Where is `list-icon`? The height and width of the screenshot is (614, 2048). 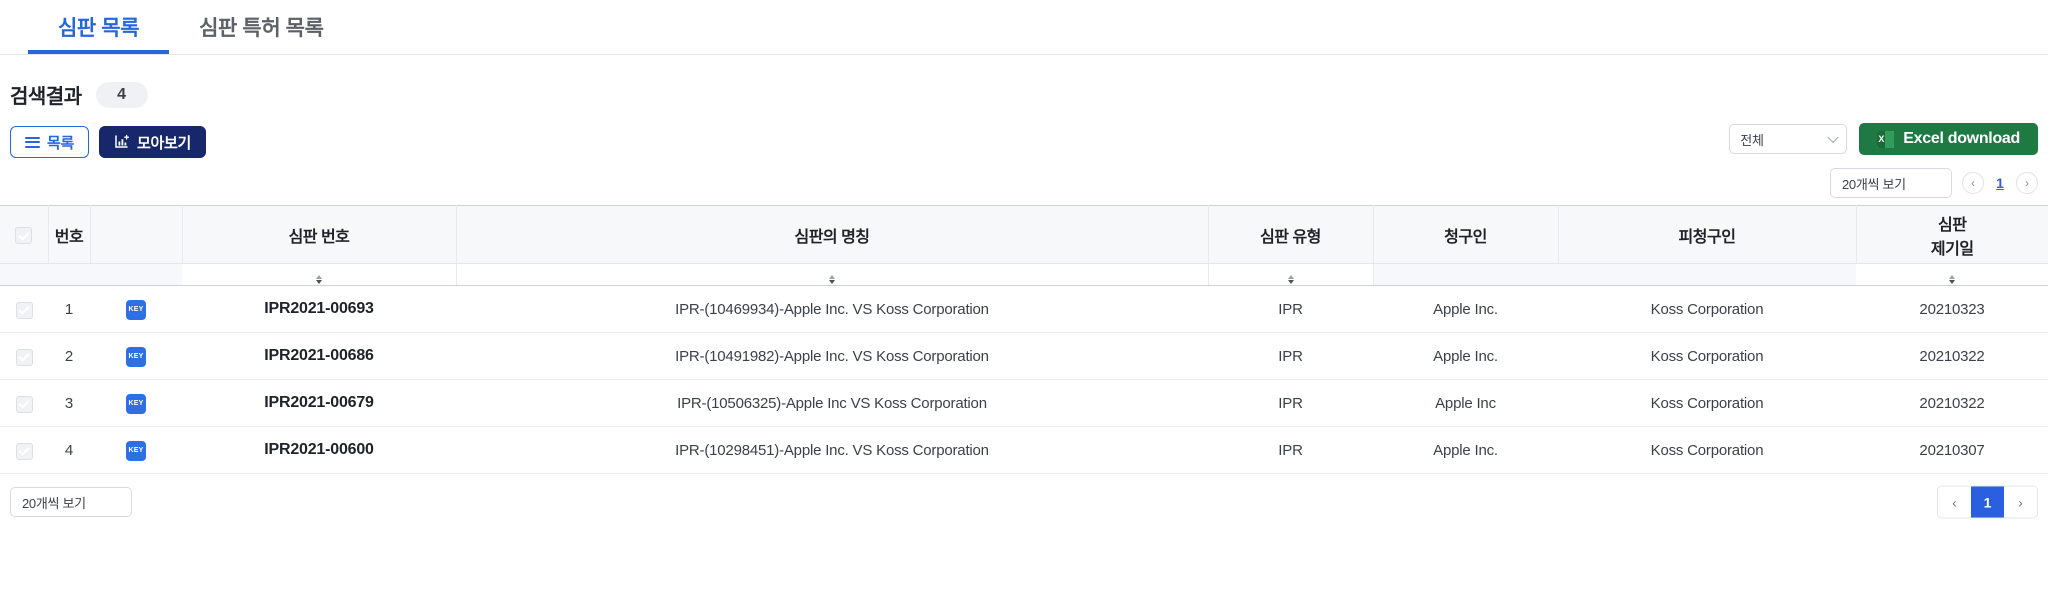
list-icon is located at coordinates (32, 142).